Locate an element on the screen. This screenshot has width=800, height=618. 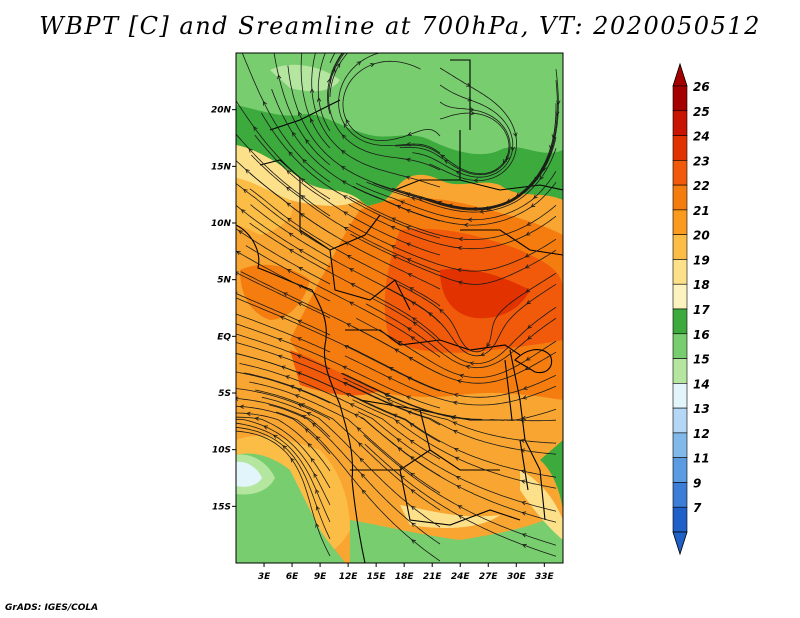
colorbar-label: 16 is located at coordinates (701, 335).